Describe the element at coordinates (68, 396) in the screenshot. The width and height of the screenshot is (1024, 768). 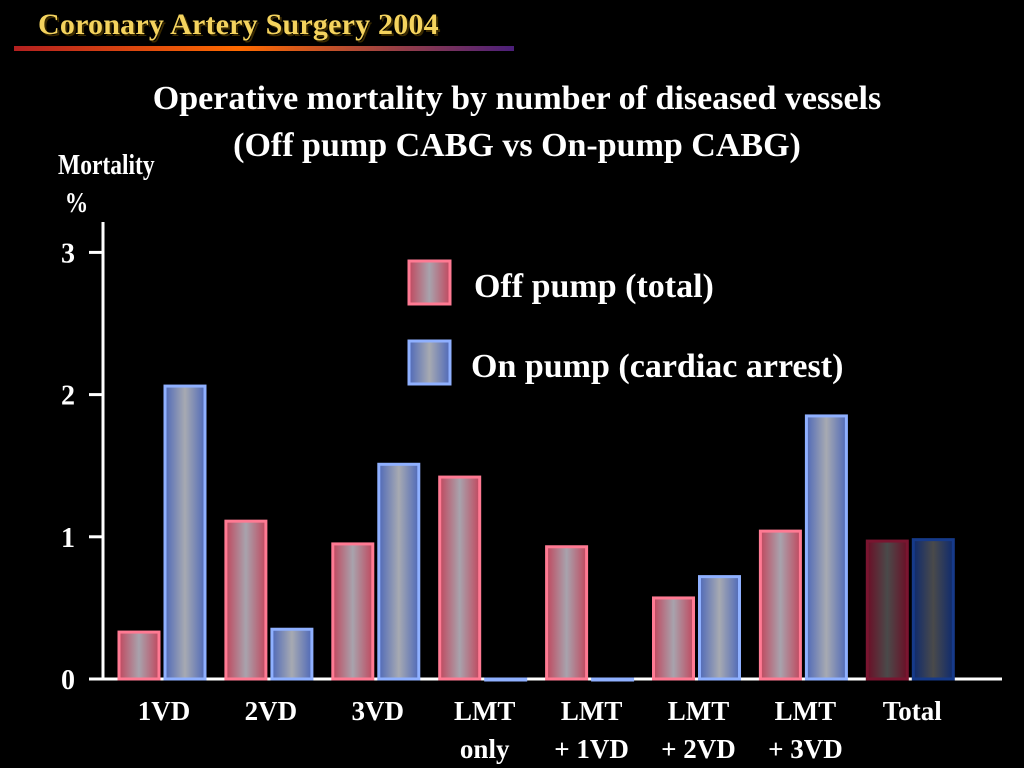
I see `y-tick-label: 2` at that location.